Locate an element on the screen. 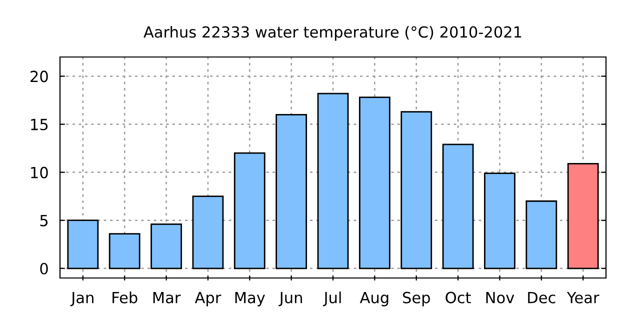 The image size is (640, 320). y-tick-label: 20 is located at coordinates (39, 76).